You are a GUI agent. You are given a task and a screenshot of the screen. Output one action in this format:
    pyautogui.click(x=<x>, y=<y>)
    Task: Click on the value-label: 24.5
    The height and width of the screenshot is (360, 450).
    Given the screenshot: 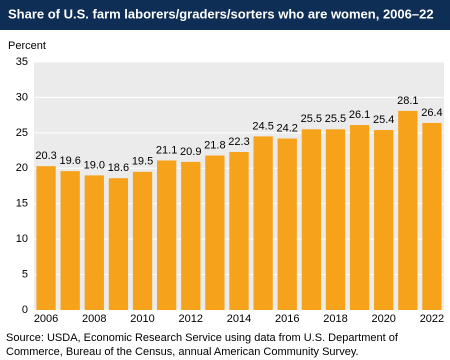 What is the action you would take?
    pyautogui.click(x=262, y=126)
    